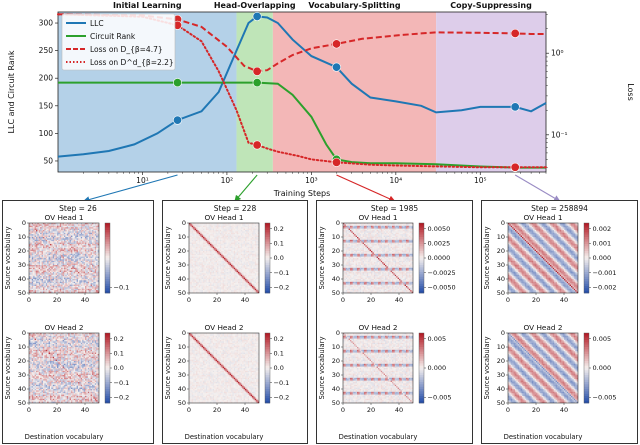 The width and height of the screenshot is (640, 445). What do you see at coordinates (336, 44) in the screenshot?
I see `step-marker` at bounding box center [336, 44].